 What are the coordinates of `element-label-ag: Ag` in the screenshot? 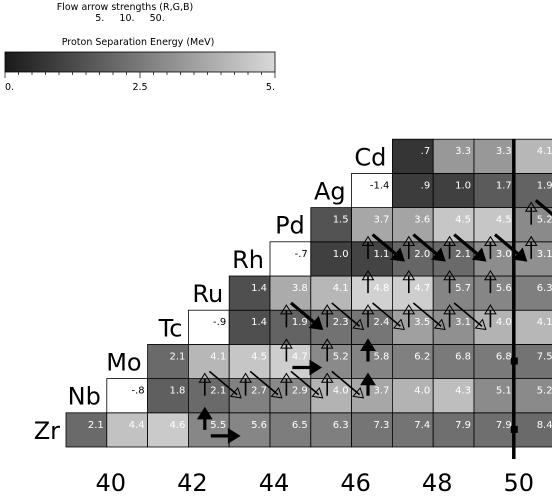 It's located at (330, 192).